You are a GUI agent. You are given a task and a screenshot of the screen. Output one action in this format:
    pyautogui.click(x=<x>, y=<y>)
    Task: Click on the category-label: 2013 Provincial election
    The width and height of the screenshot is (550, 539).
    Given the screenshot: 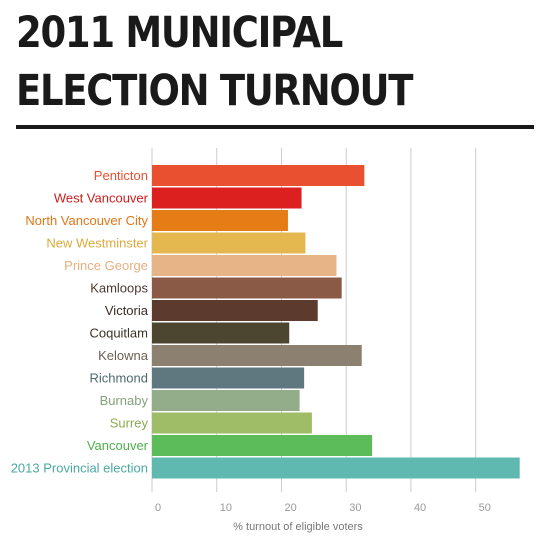 What is the action you would take?
    pyautogui.click(x=79, y=468)
    